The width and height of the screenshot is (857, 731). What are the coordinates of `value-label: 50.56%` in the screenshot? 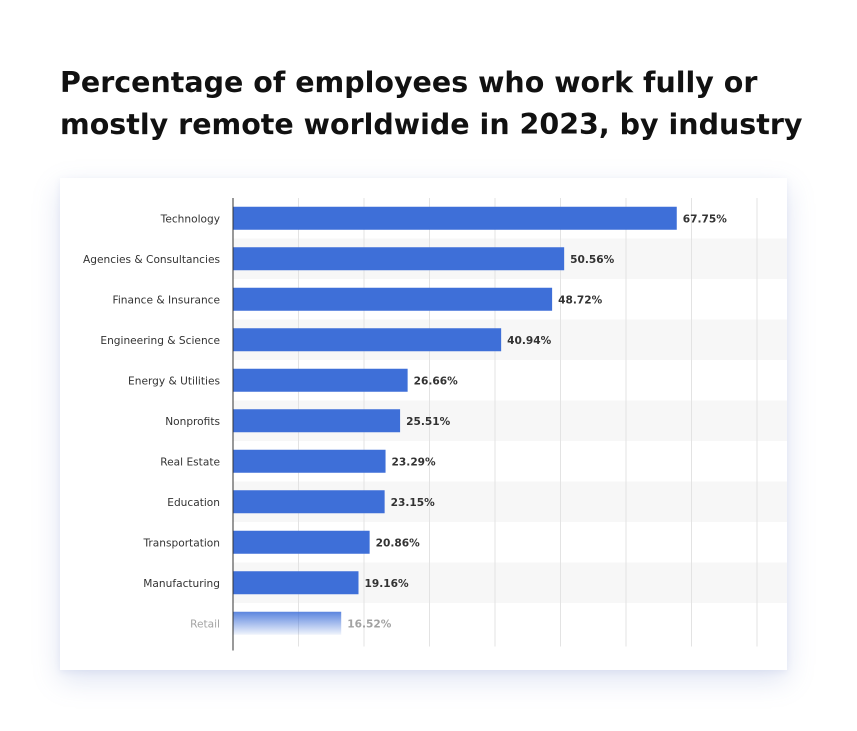 It's located at (592, 260).